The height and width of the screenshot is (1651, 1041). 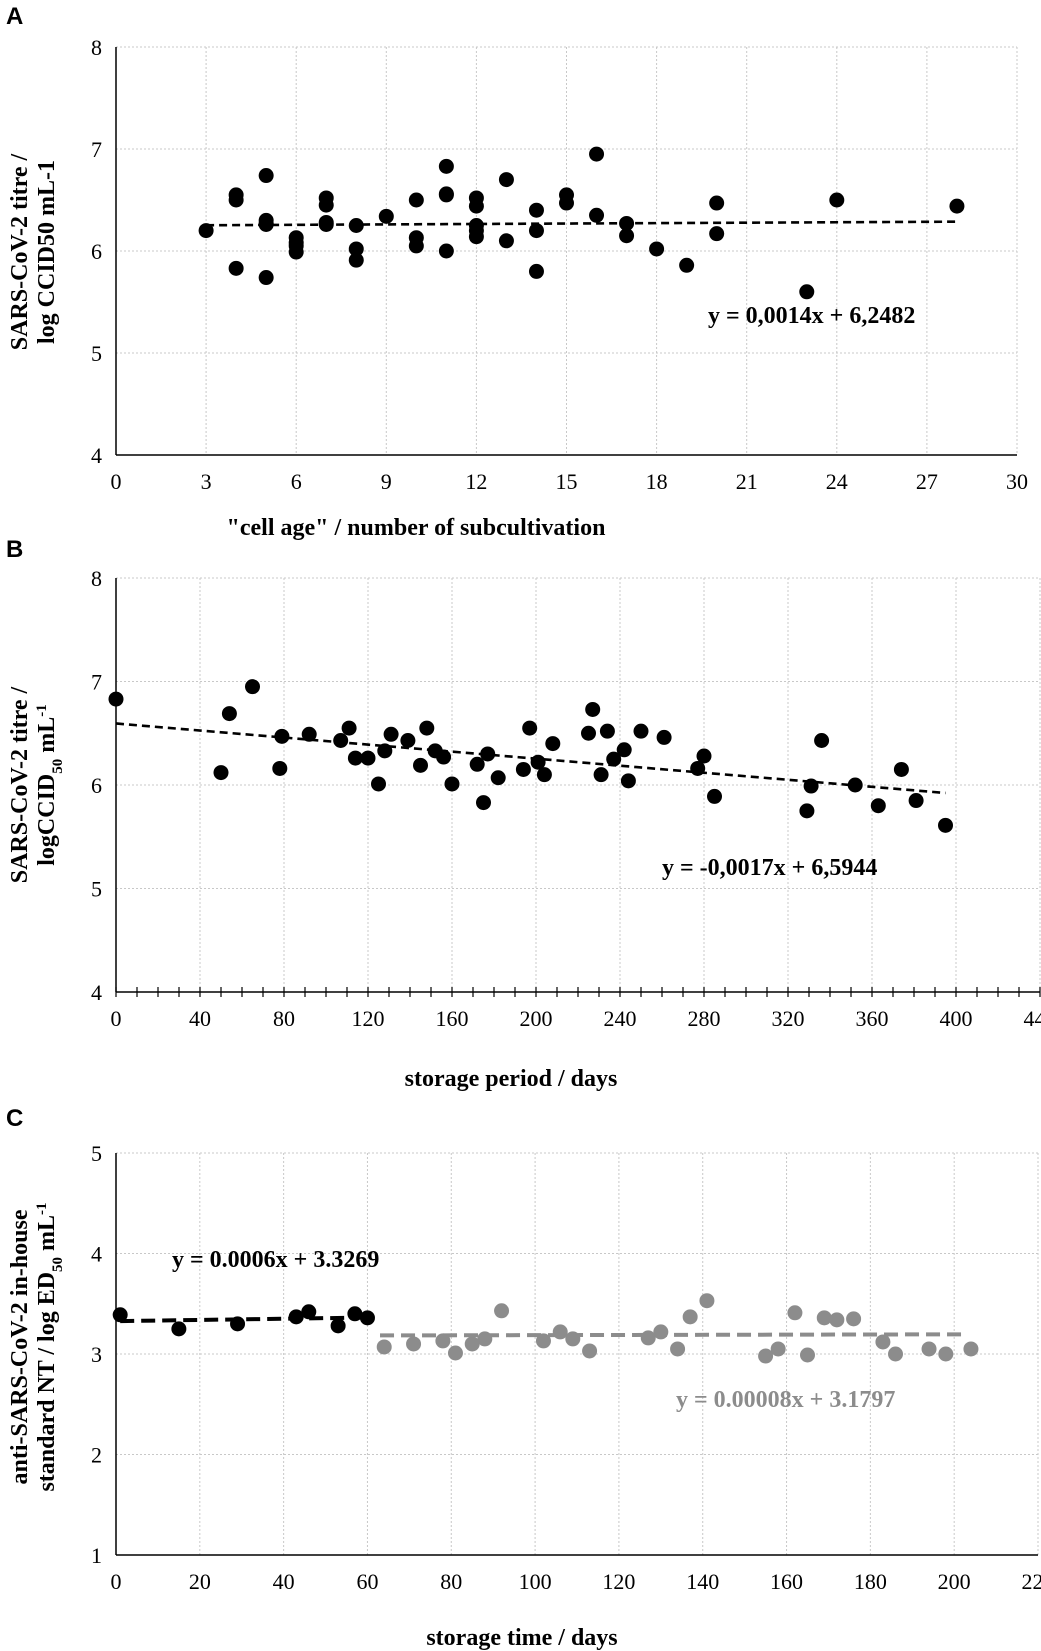 What do you see at coordinates (42, 710) in the screenshot?
I see `y-axis-title-superscript: -1` at bounding box center [42, 710].